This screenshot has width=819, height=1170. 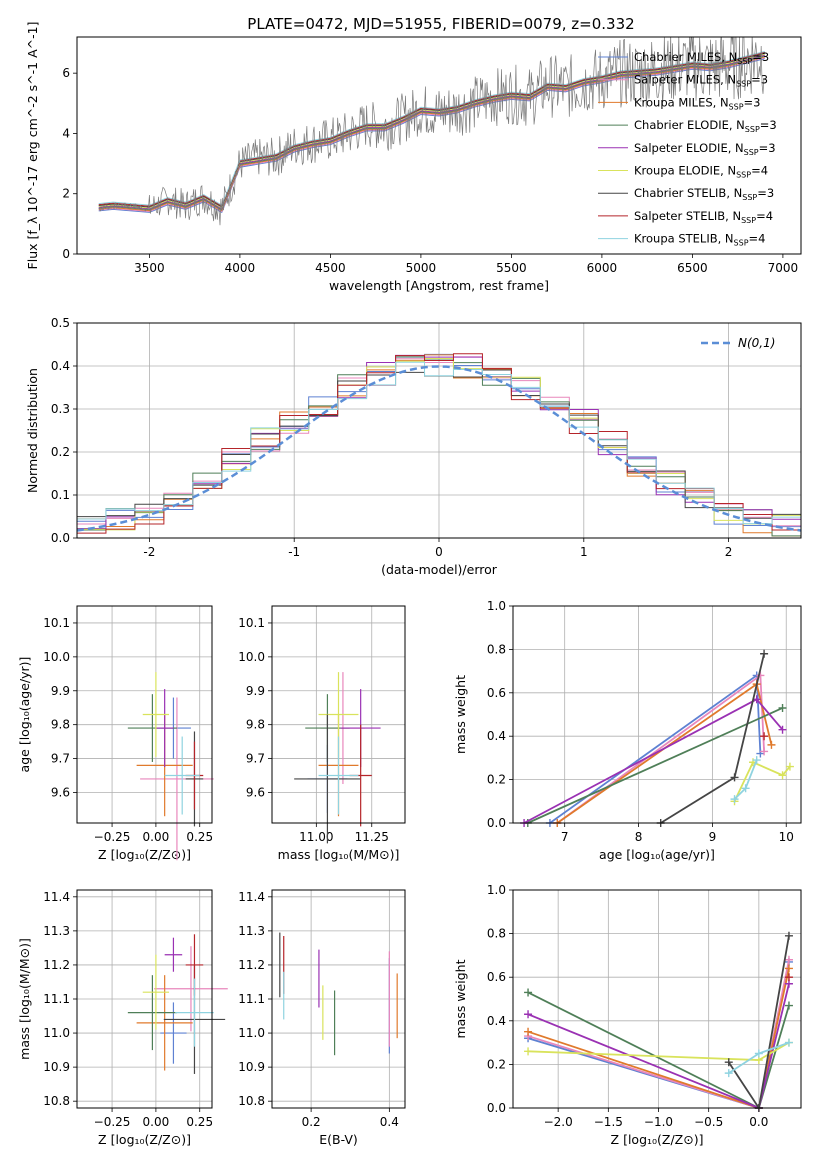 What do you see at coordinates (653, 761) in the screenshot?
I see `series-line` at bounding box center [653, 761].